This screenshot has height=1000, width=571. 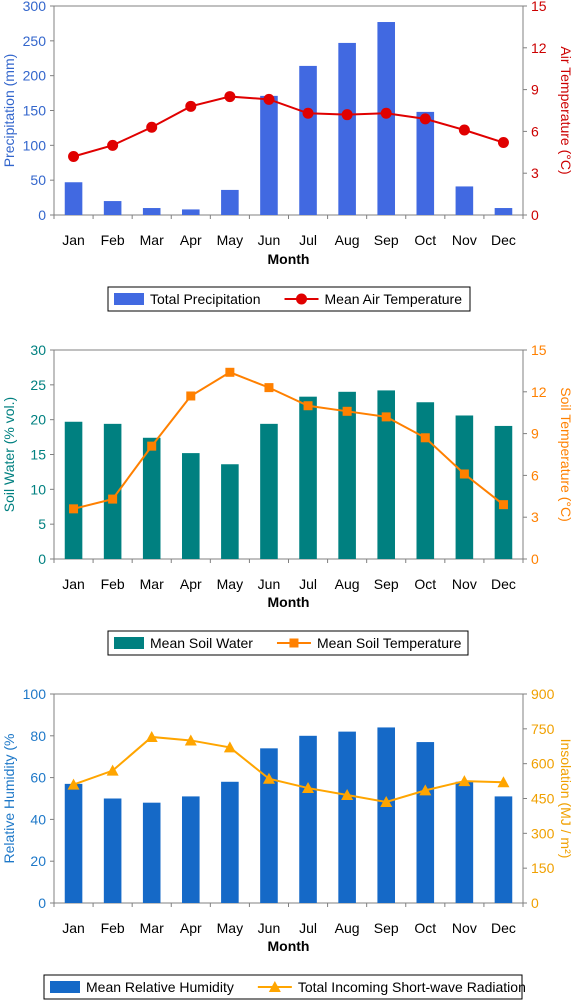 What do you see at coordinates (412, 987) in the screenshot?
I see `legend-line-label: Total Incoming Short-wave Radiation` at bounding box center [412, 987].